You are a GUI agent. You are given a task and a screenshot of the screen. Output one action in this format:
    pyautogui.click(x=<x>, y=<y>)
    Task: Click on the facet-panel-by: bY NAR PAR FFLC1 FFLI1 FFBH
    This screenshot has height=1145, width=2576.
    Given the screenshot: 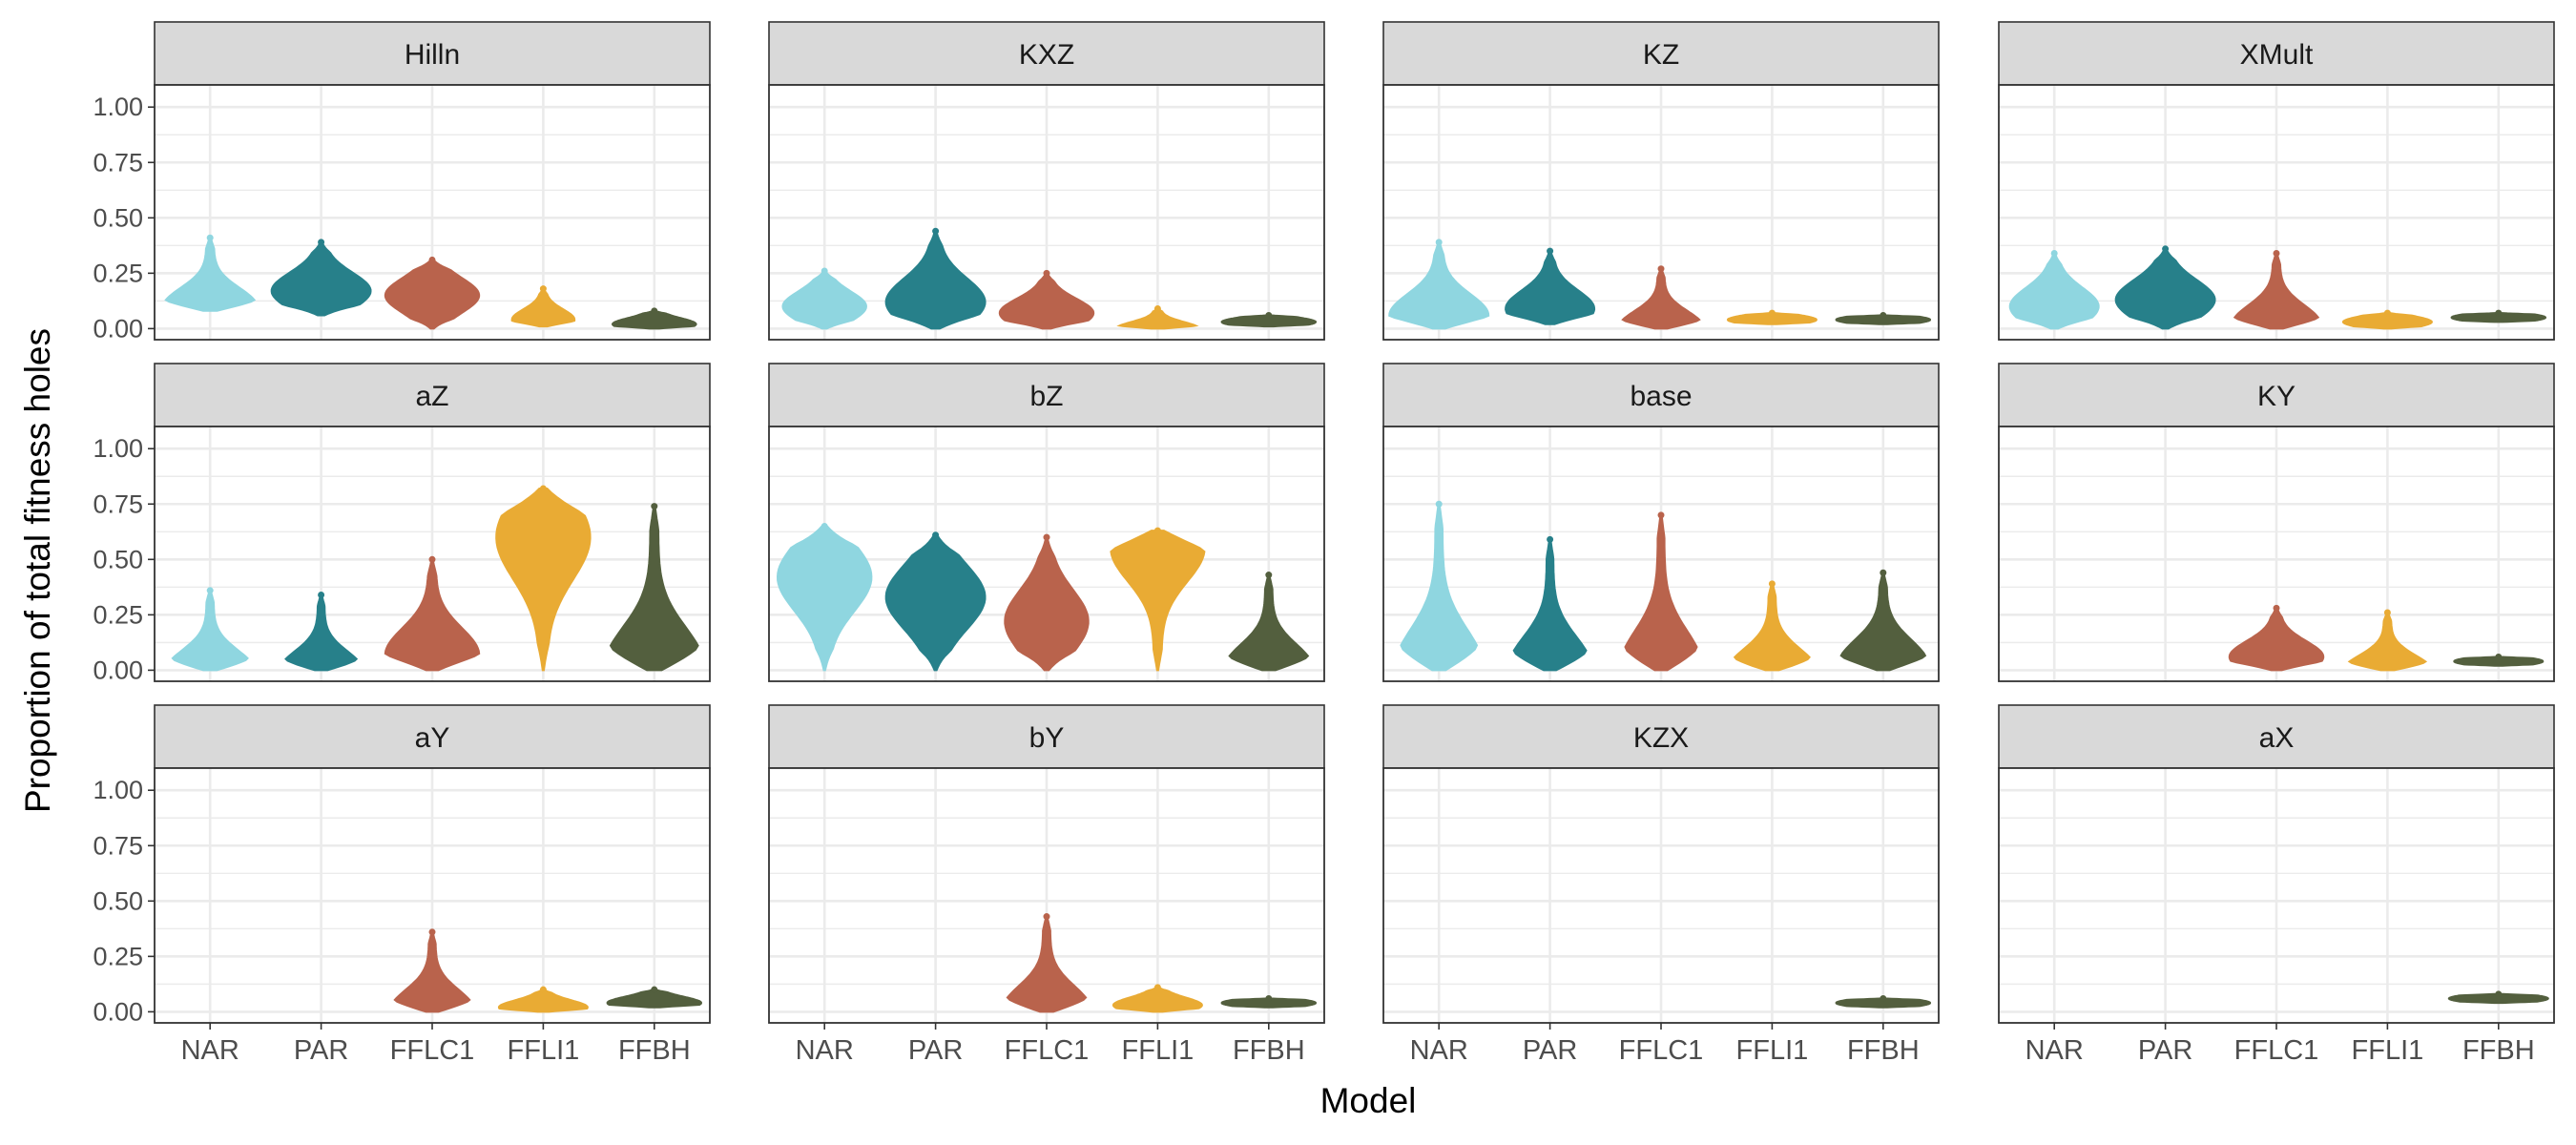 What is the action you would take?
    pyautogui.click(x=1046, y=885)
    